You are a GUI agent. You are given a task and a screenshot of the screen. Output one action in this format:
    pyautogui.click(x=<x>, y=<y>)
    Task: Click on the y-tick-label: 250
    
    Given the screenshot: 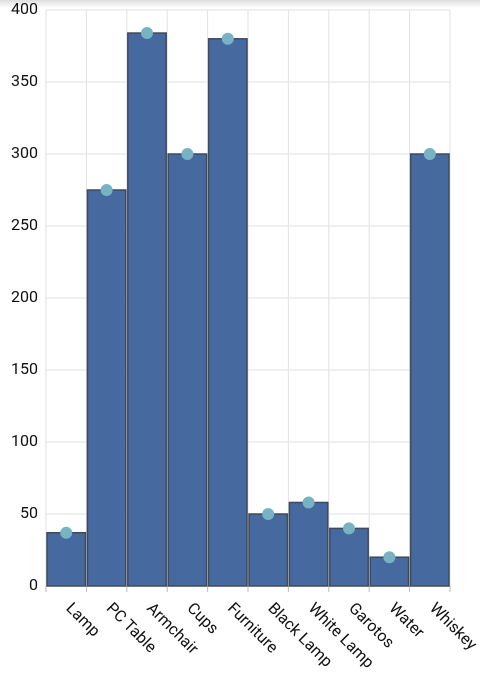 What is the action you would take?
    pyautogui.click(x=24, y=224)
    